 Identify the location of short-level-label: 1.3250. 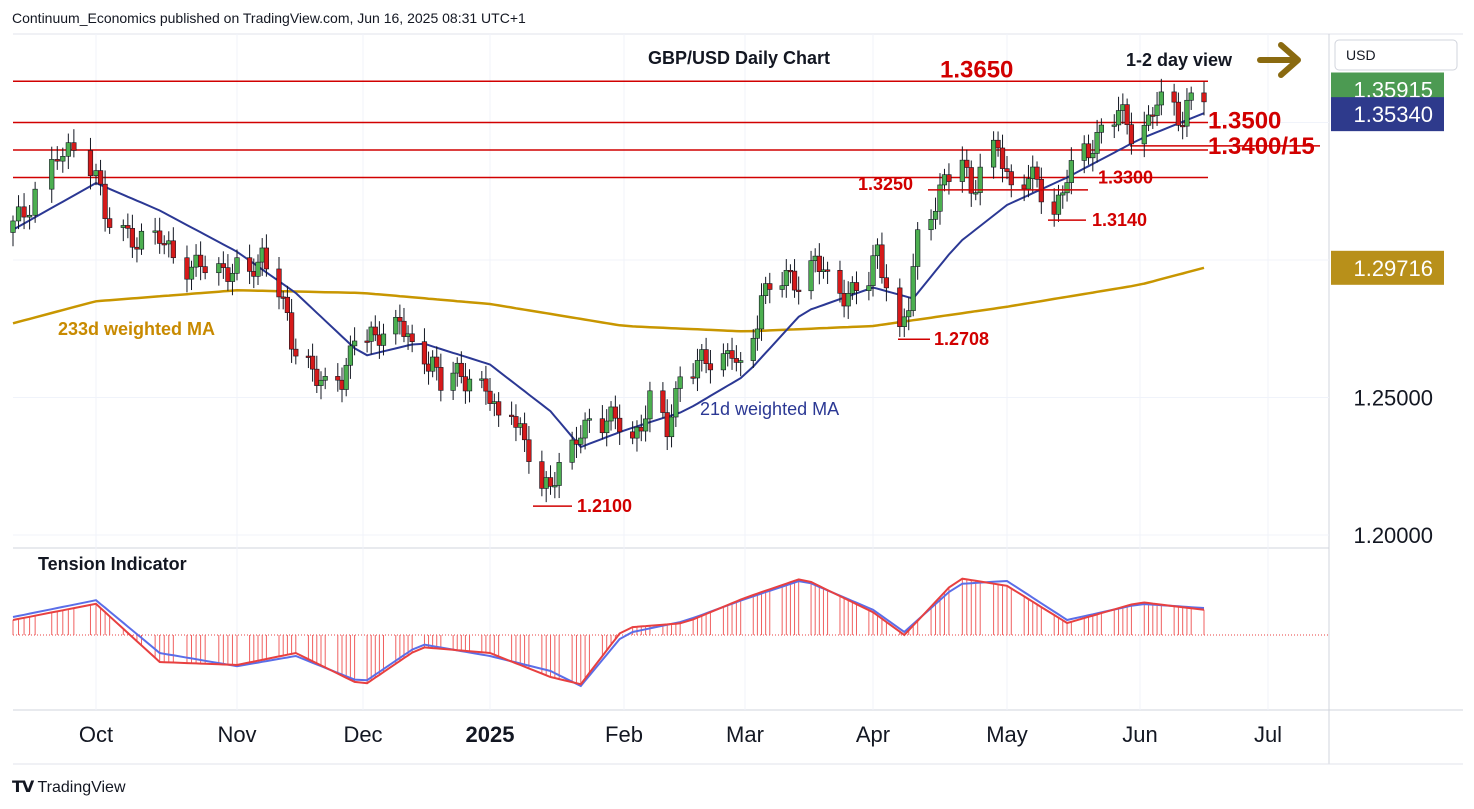
(885, 184).